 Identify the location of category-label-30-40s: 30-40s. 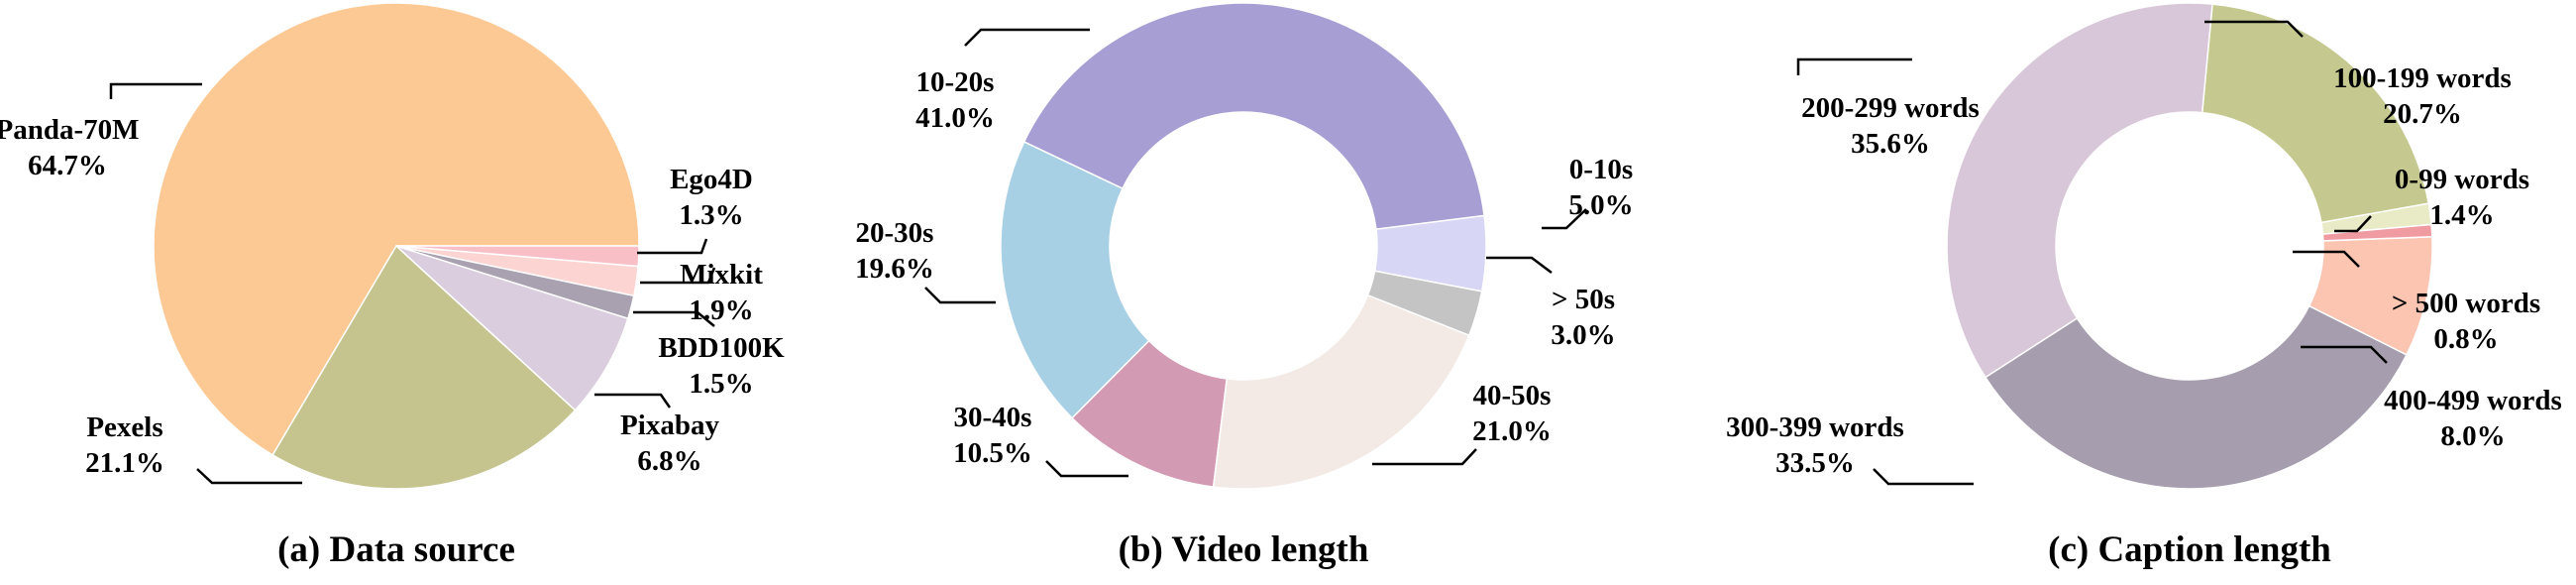
(993, 417).